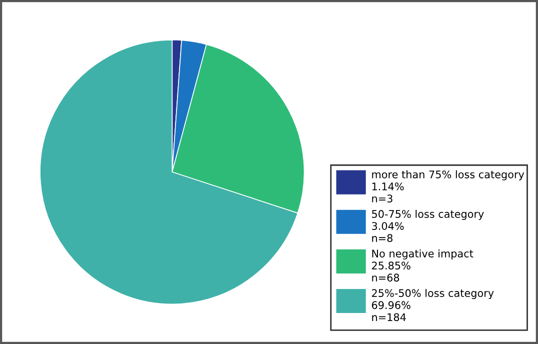  I want to click on legend-label: more than 75% loss category, so click(448, 175).